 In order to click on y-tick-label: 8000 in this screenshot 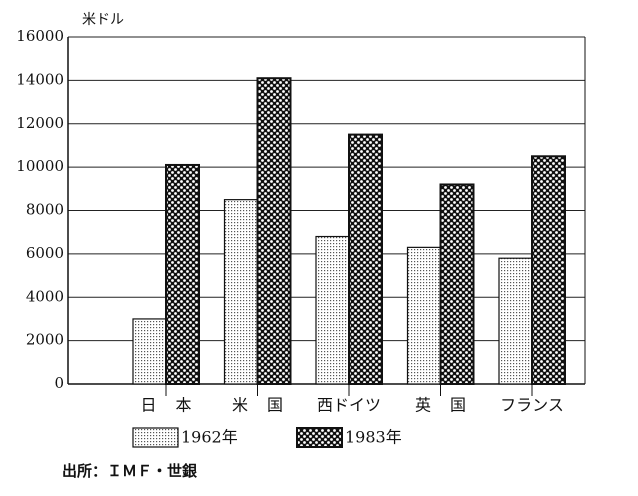, I will do `click(45, 210)`.